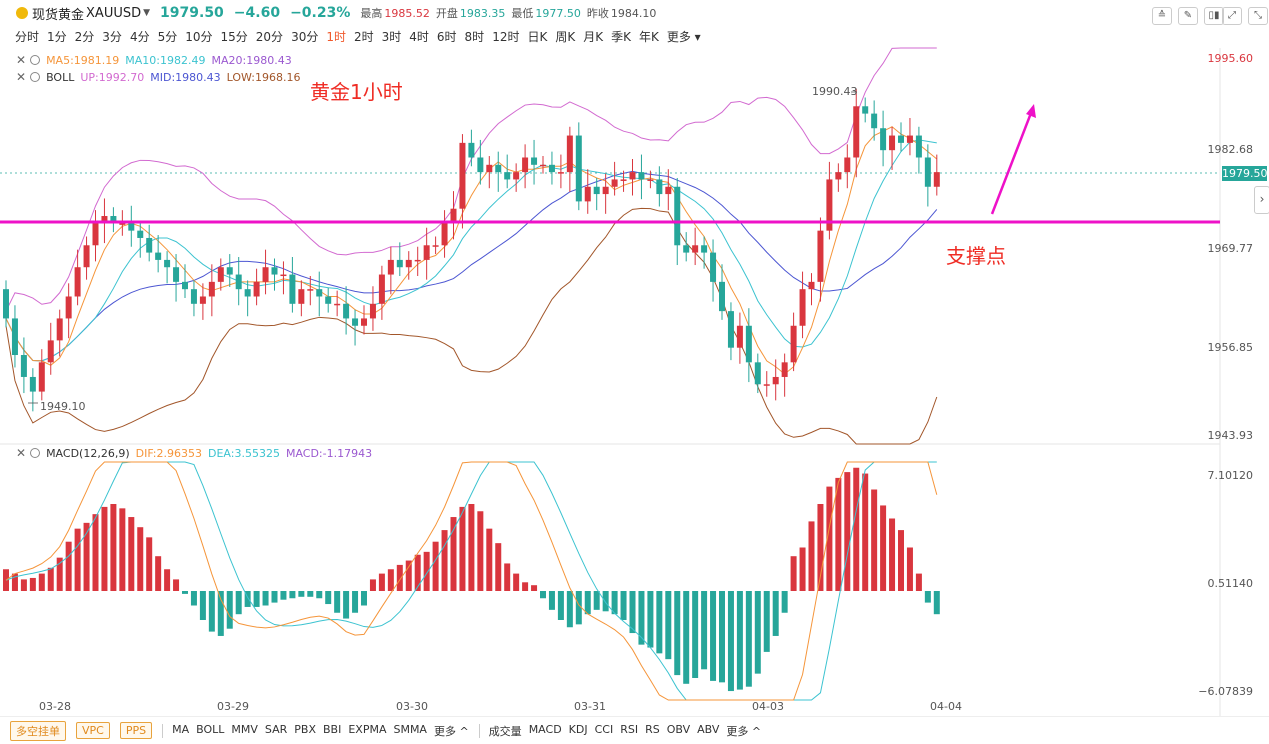 The image size is (1269, 744). I want to click on draw-tool-icon: ✎, so click(1188, 16).